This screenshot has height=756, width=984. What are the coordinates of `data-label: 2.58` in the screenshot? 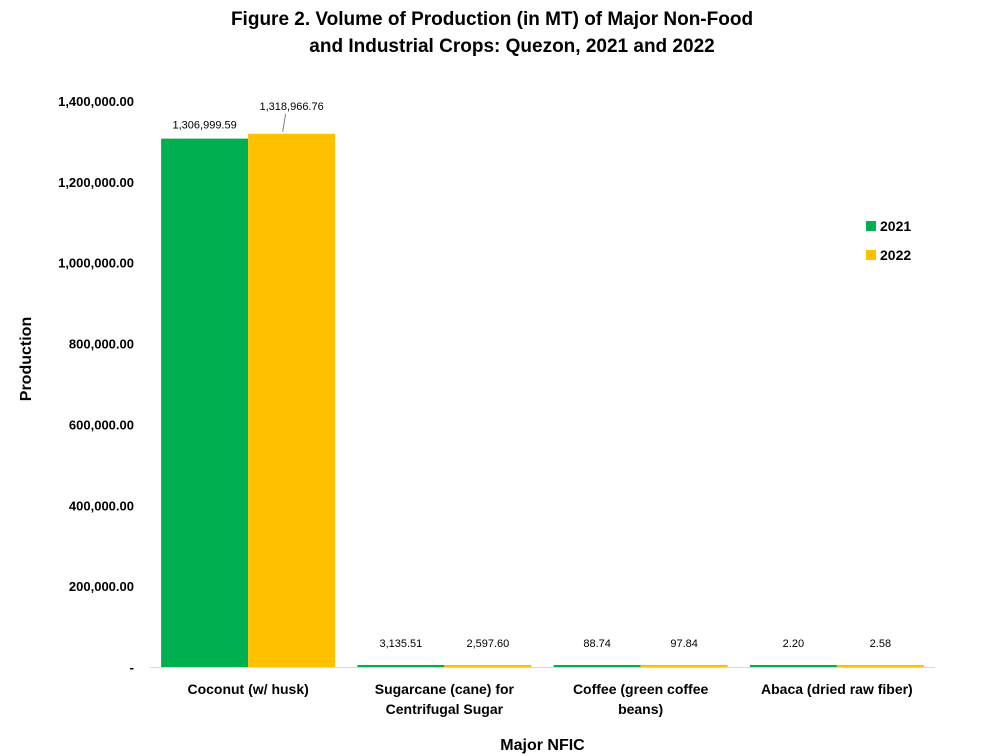 It's located at (880, 644).